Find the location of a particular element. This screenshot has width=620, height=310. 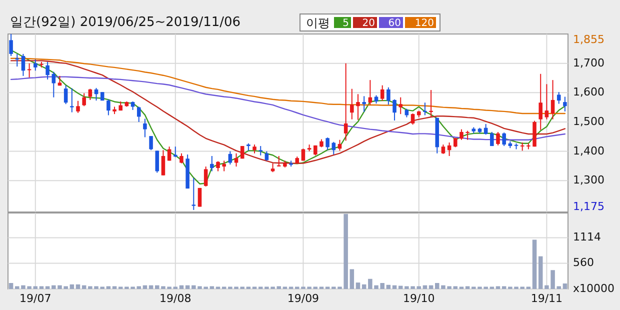

y-tick-label: x10000 is located at coordinates (594, 289).